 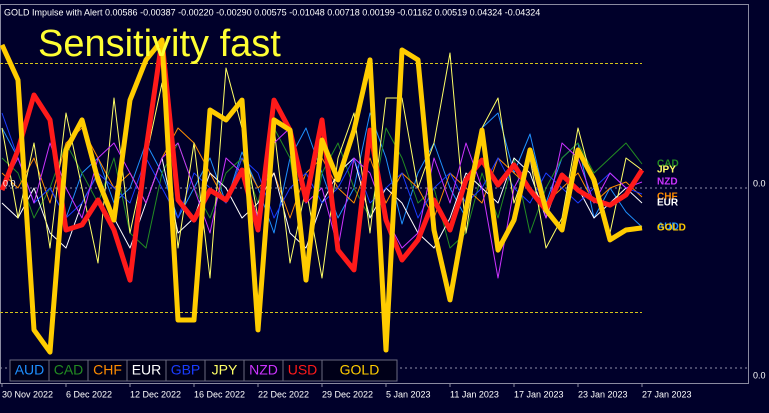 What do you see at coordinates (603, 394) in the screenshot?
I see `x-tick-label: 23 Jan 2023` at bounding box center [603, 394].